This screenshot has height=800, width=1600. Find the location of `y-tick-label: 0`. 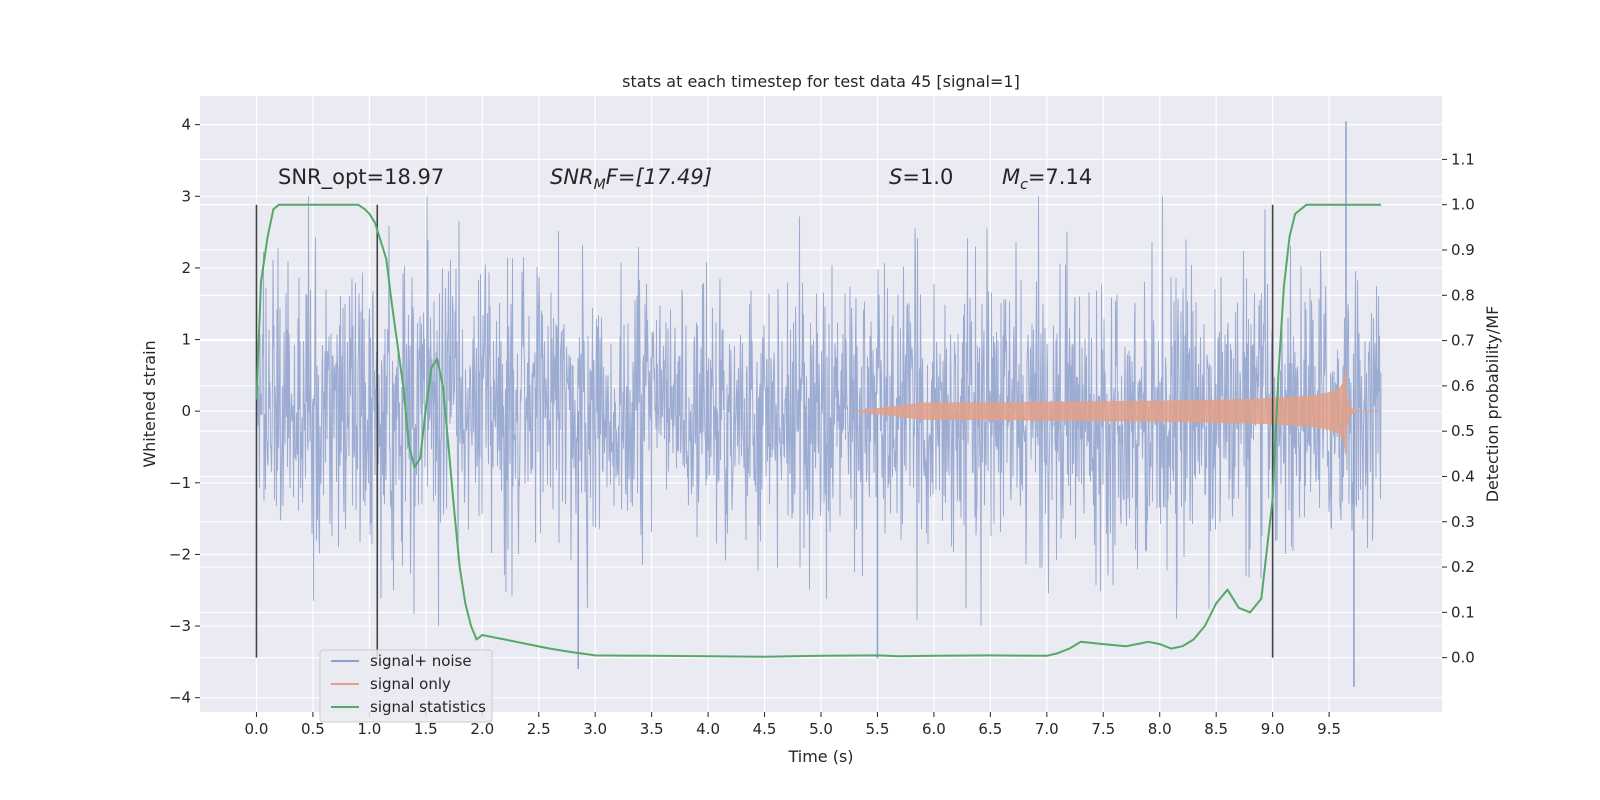

y-tick-label: 0 is located at coordinates (186, 411).